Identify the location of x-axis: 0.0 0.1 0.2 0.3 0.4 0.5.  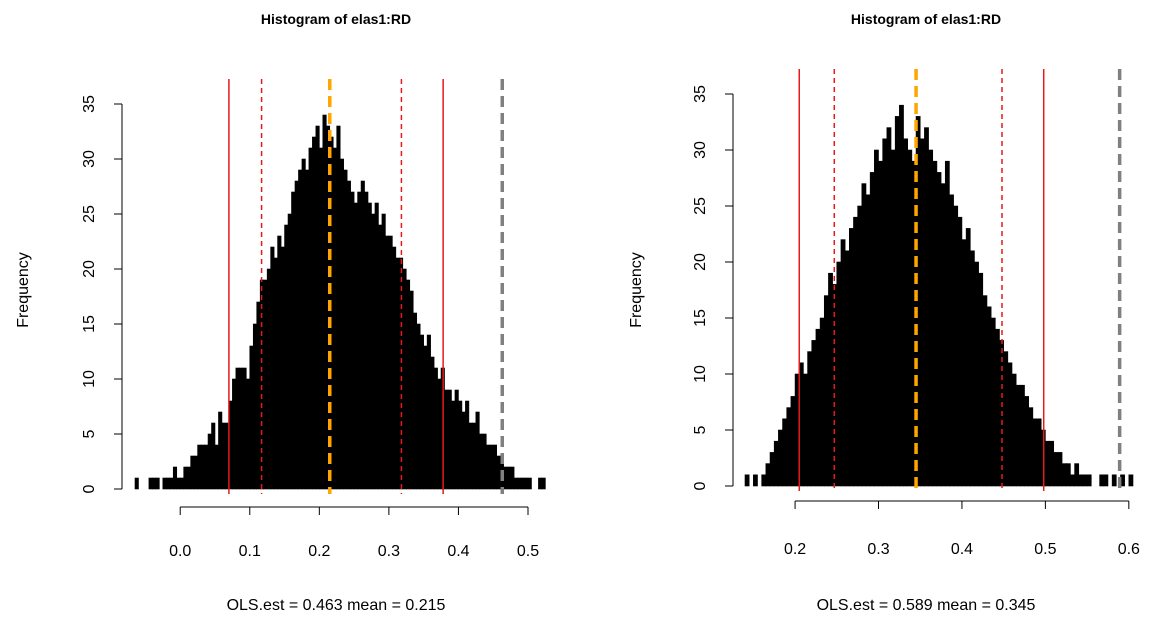
(354, 533).